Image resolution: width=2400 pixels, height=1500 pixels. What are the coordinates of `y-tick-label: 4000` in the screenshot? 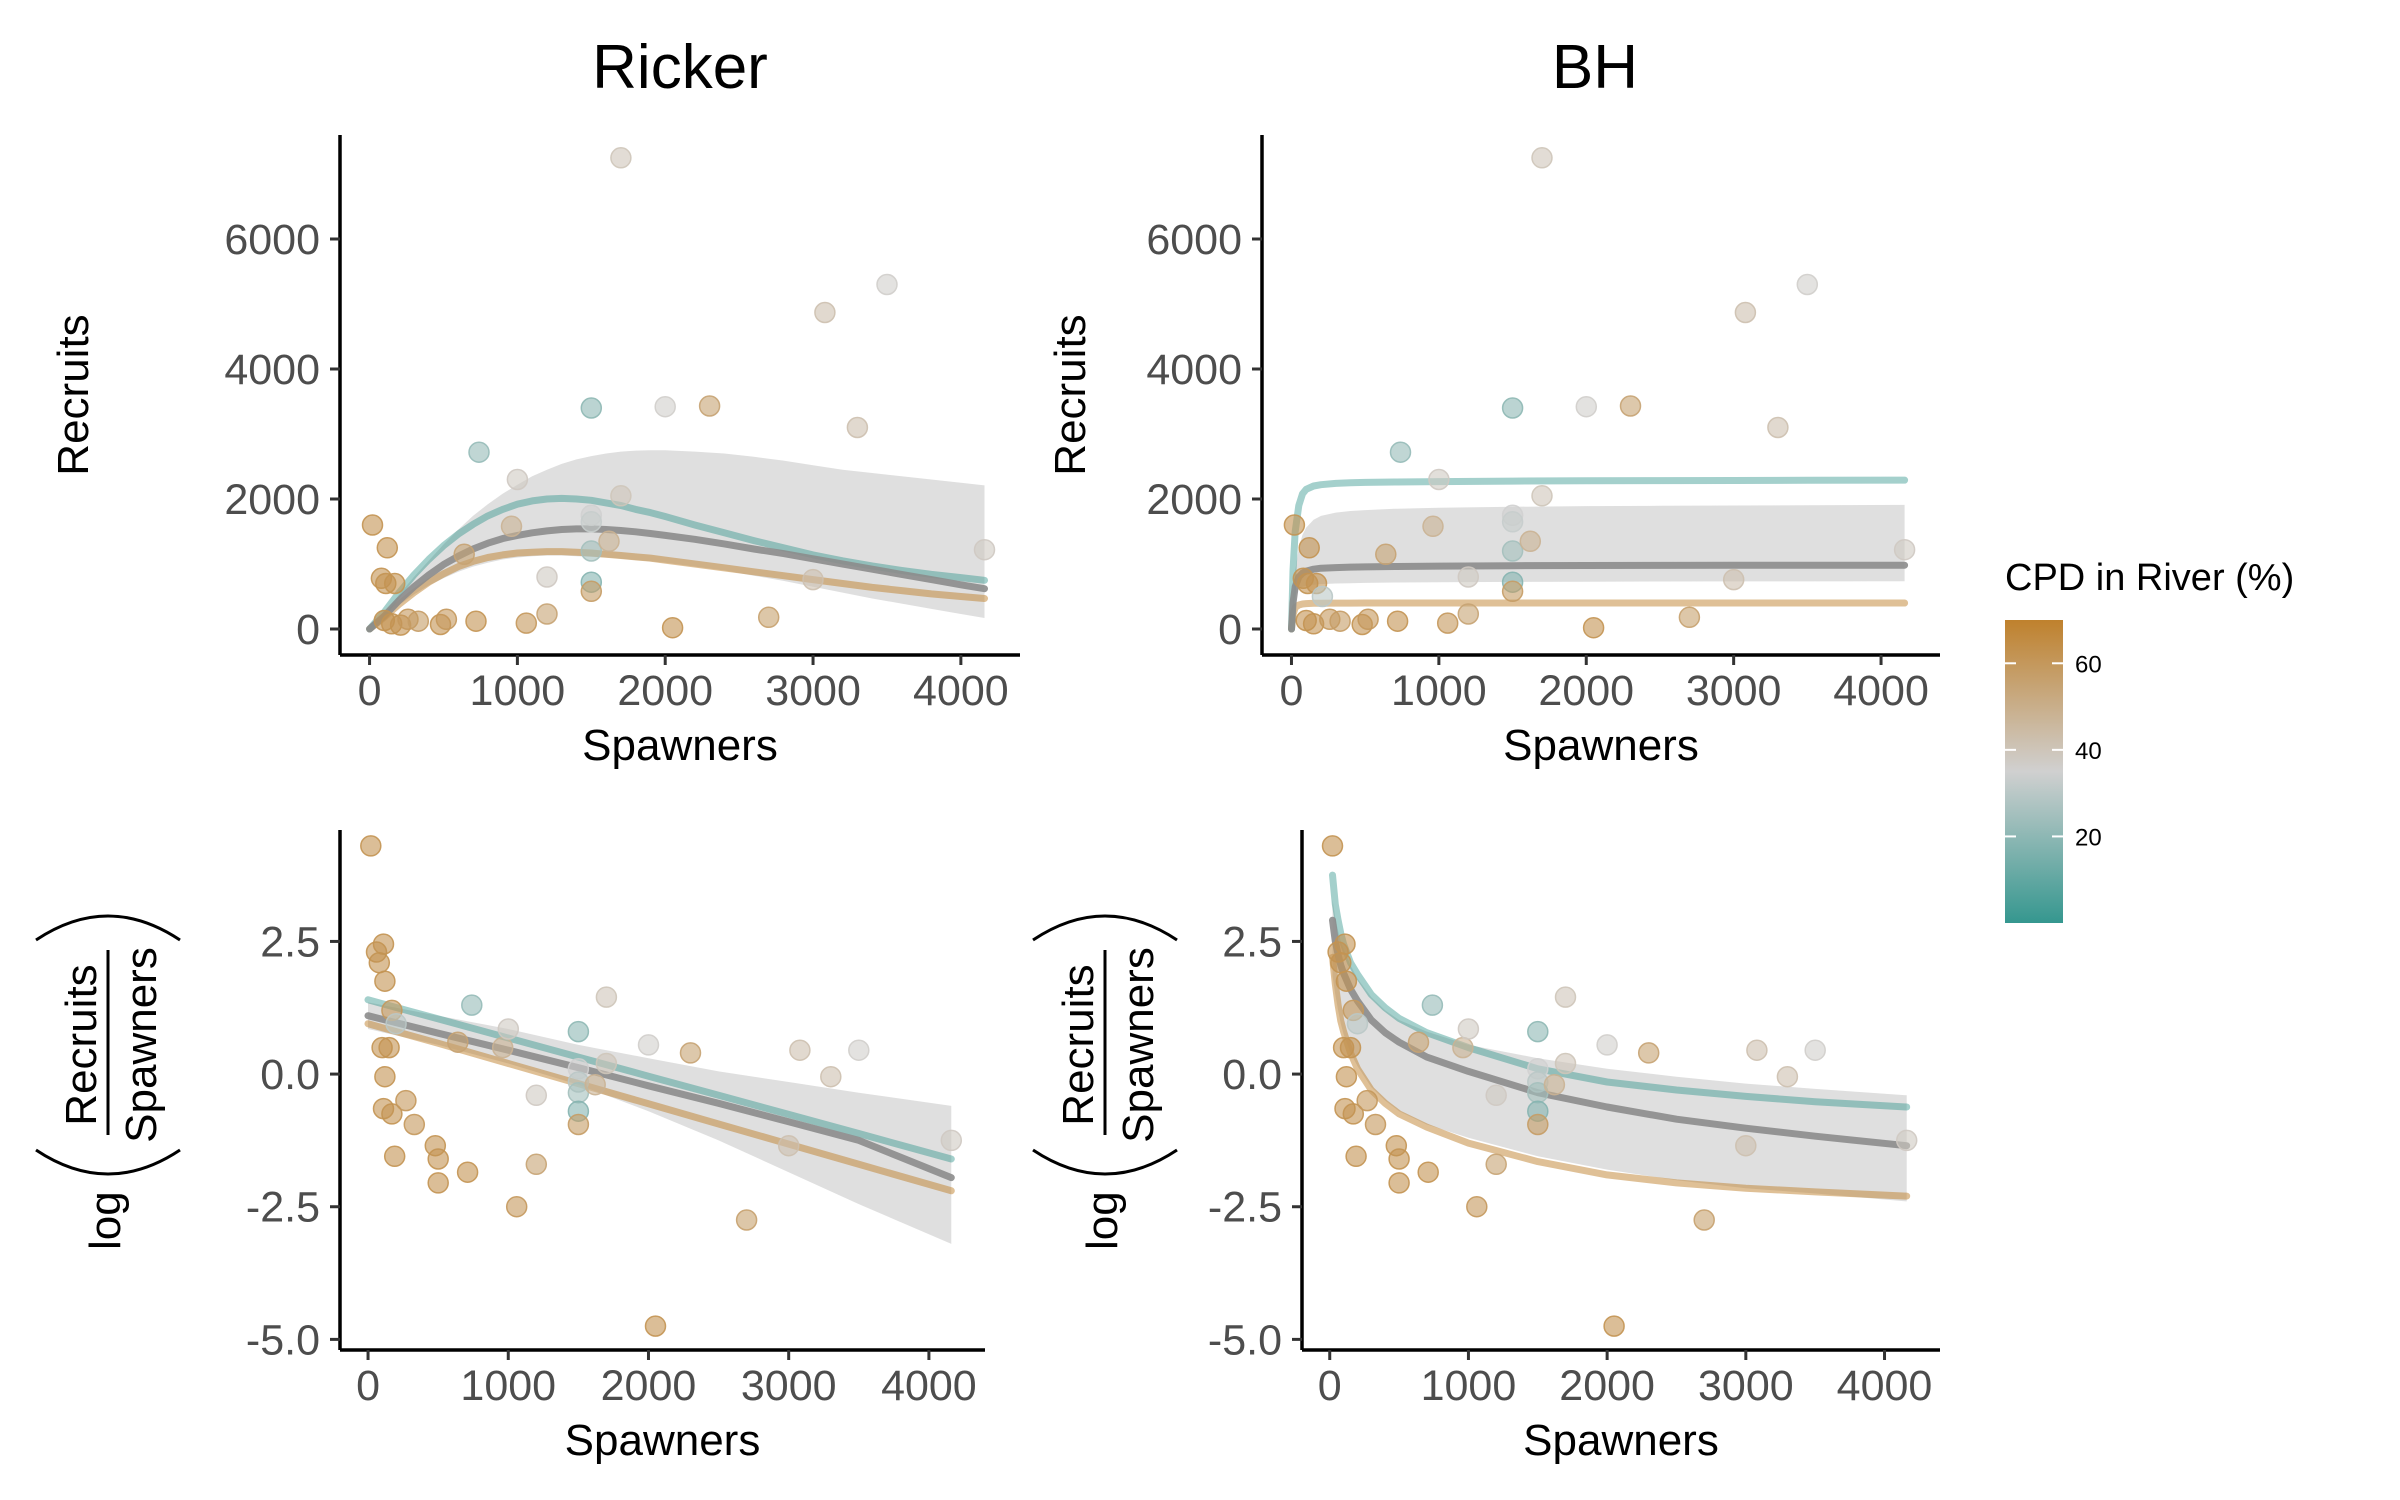 It's located at (1194, 370).